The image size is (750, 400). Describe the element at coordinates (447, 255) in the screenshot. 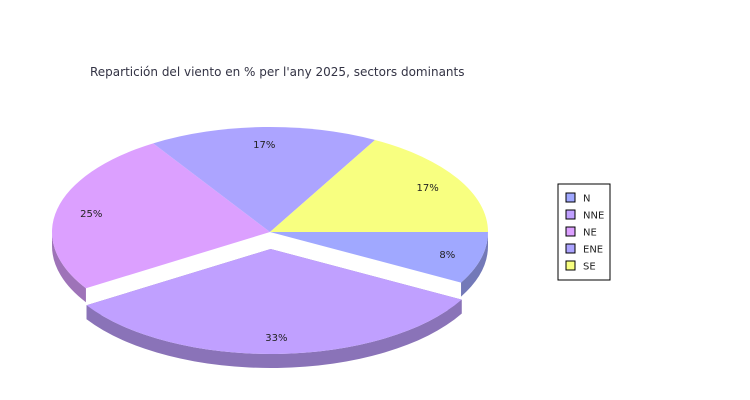

I see `slice-label-n: 8%` at that location.